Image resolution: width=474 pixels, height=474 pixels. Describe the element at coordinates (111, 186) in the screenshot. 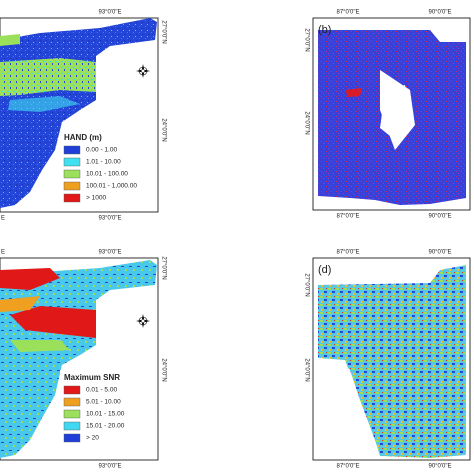

I see `legend-label: 100.01 - 1,000.00` at that location.